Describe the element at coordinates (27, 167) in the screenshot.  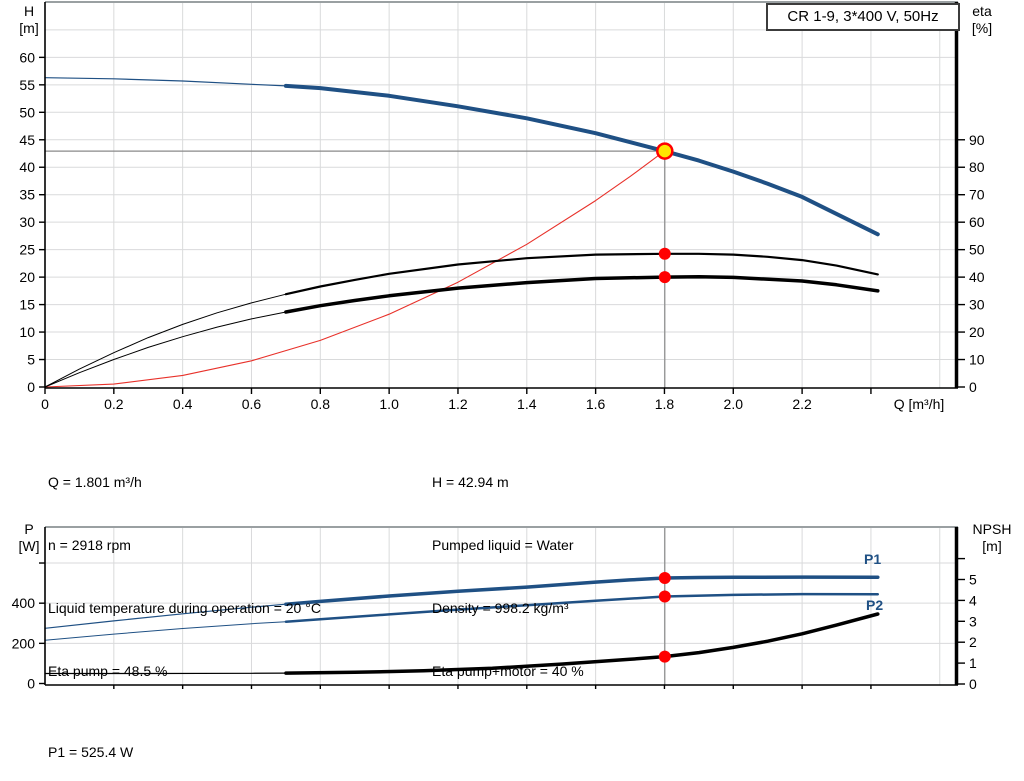
I see `tick-label-left: 40` at that location.